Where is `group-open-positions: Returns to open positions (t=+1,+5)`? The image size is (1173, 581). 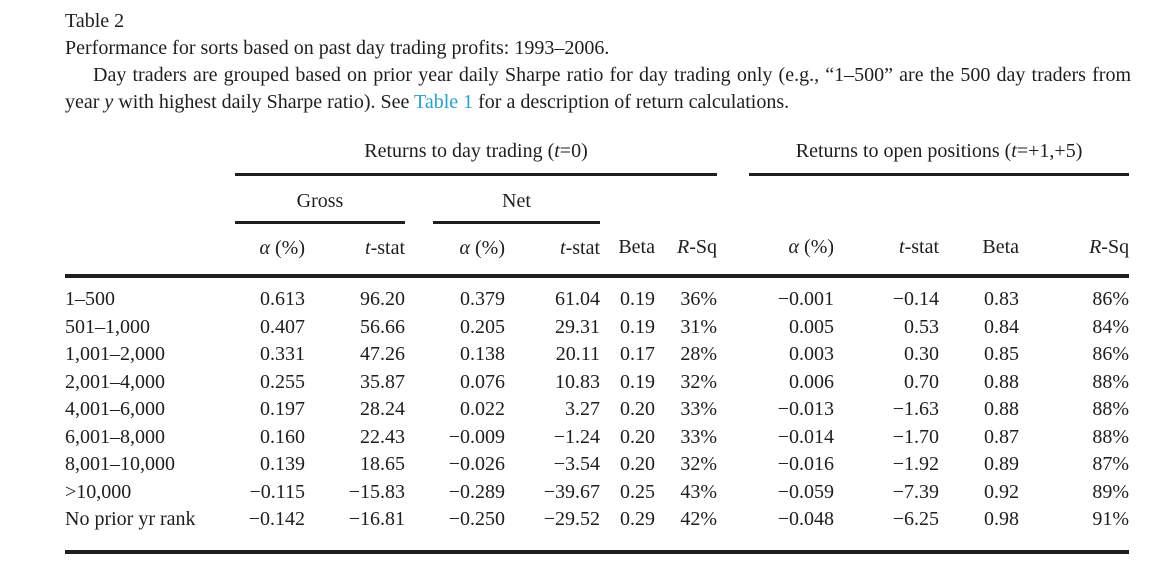
group-open-positions: Returns to open positions (t=+1,+5) is located at coordinates (939, 155).